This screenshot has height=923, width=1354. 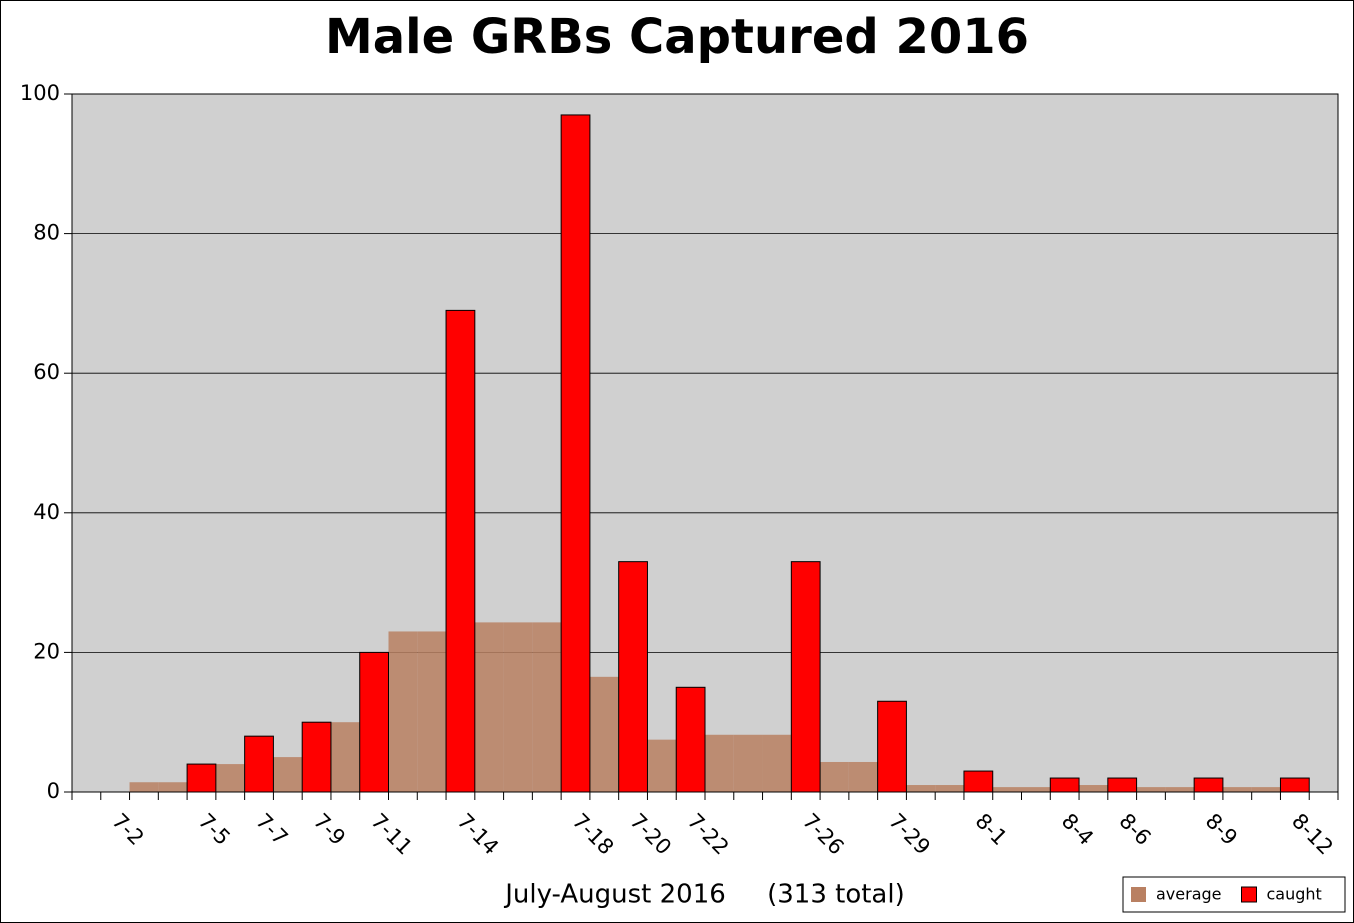 What do you see at coordinates (46, 233) in the screenshot?
I see `y-tick-label: 80` at bounding box center [46, 233].